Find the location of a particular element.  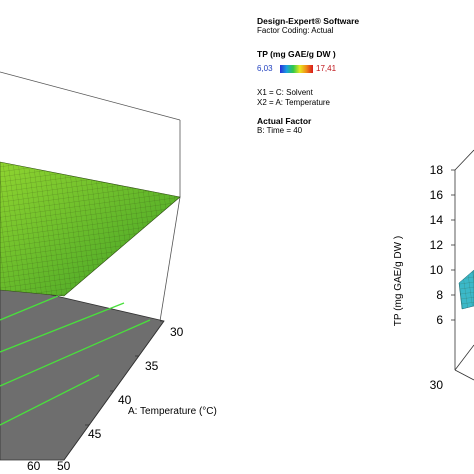

x-tick-label: 45 is located at coordinates (95, 434).